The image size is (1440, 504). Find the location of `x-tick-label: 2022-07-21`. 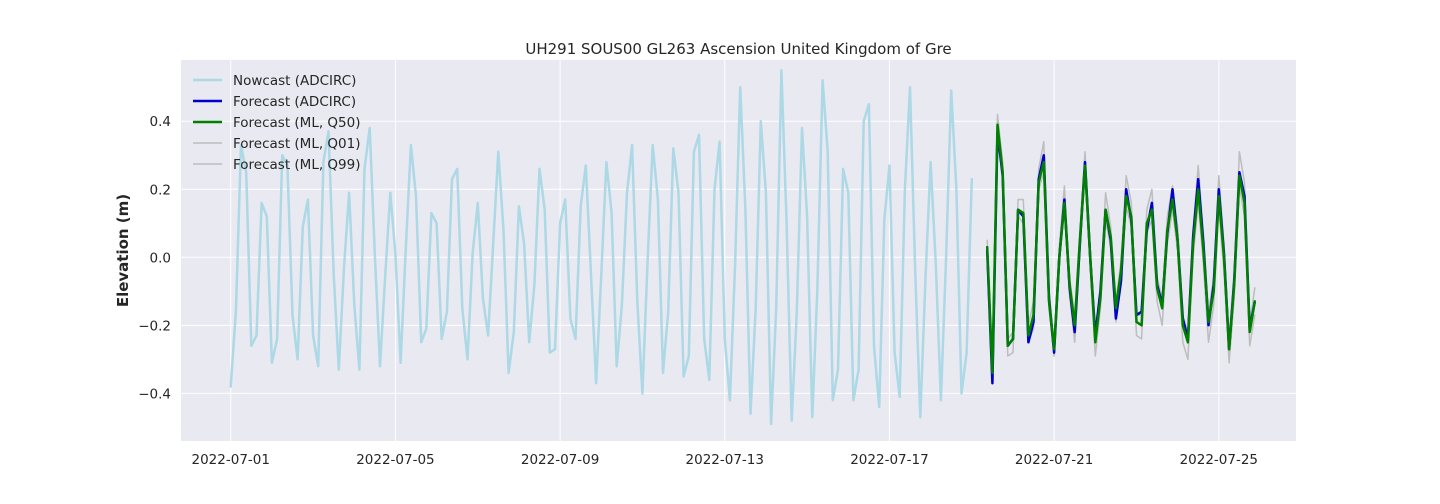

x-tick-label: 2022-07-21 is located at coordinates (1054, 460).